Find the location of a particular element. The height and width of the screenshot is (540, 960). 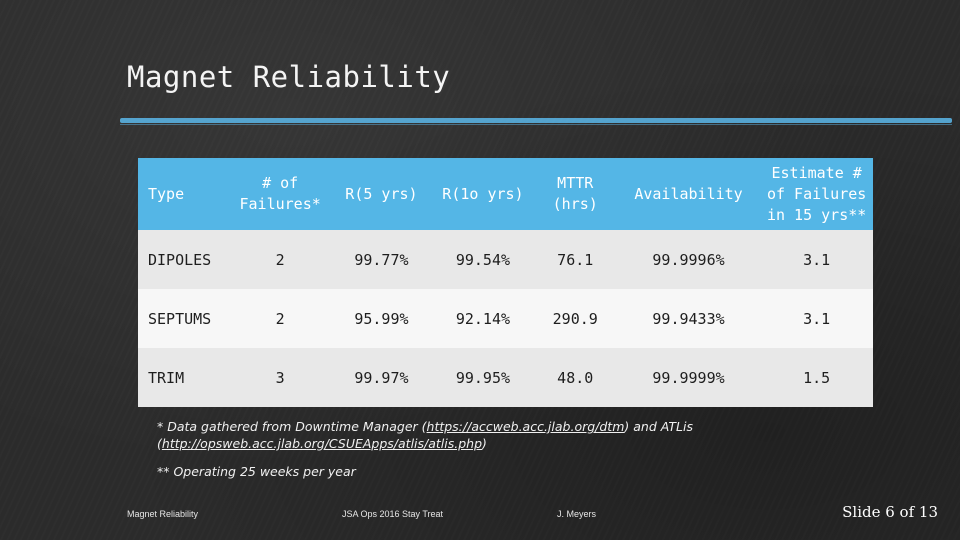

cell-type: SEPTUMS is located at coordinates (184, 318).